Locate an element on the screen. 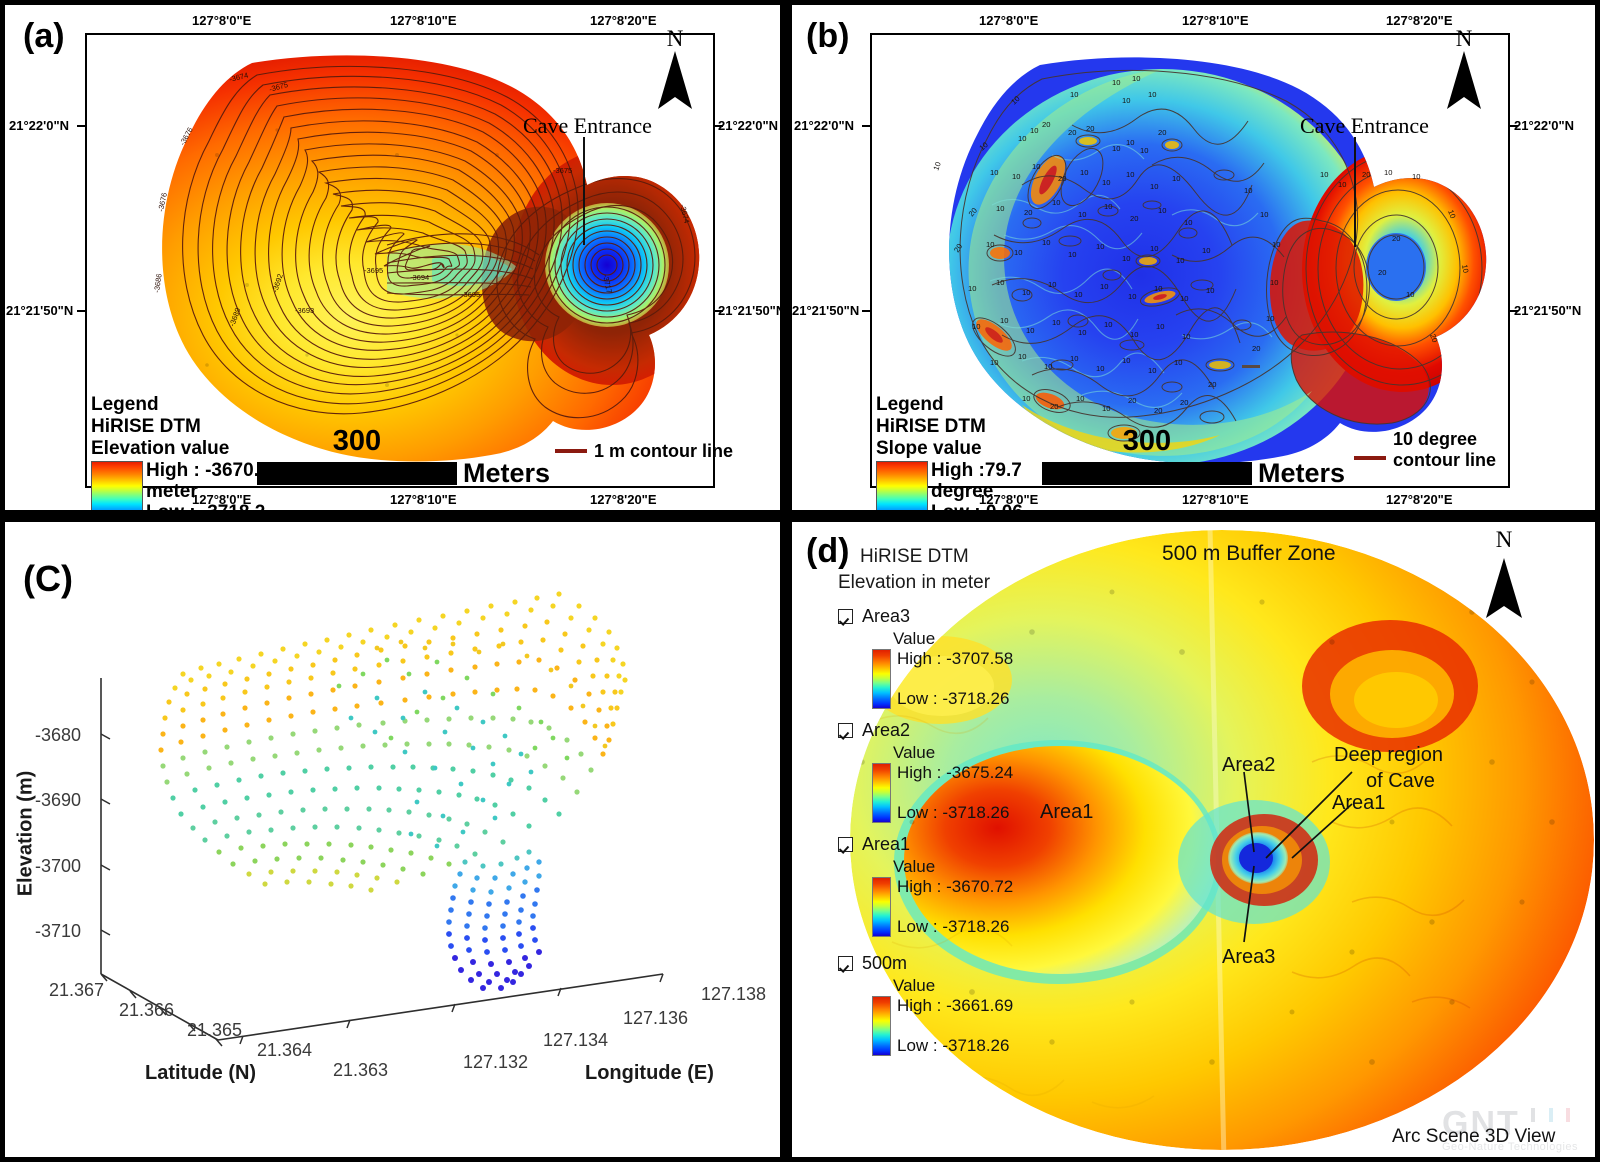 This screenshot has width=1600, height=1162. panel-b-lat-tick-left-1: 21°22'0"N is located at coordinates (824, 125).